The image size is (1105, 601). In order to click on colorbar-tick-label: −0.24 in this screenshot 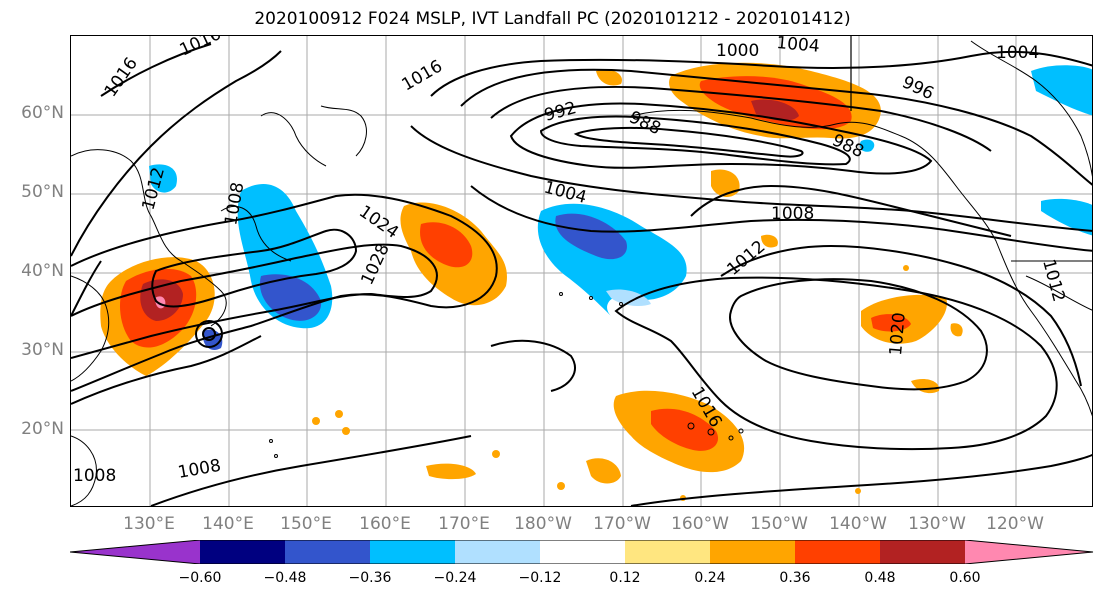, I will do `click(455, 578)`.